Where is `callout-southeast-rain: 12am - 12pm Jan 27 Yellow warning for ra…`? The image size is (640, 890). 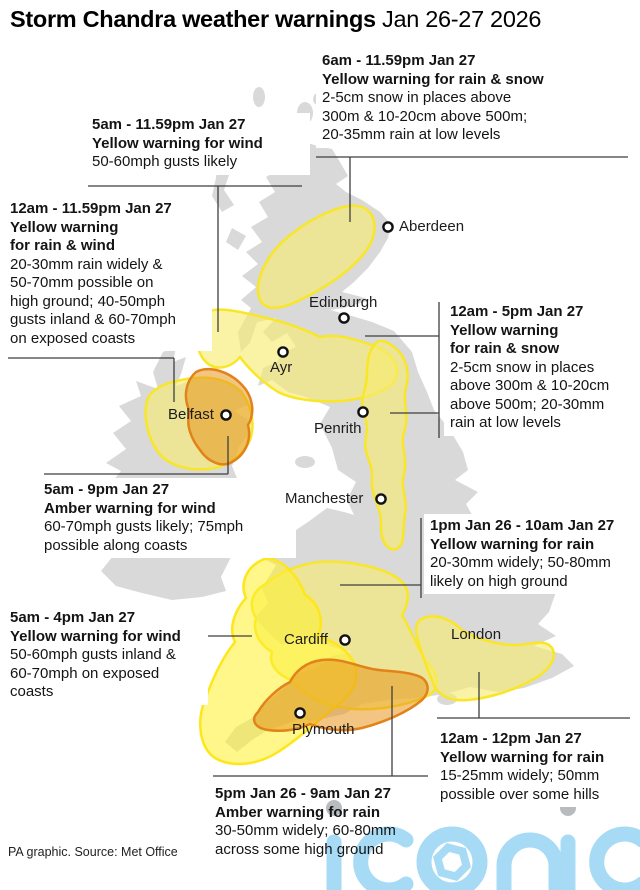 callout-southeast-rain: 12am - 12pm Jan 27 Yellow warning for ra… is located at coordinates (537, 767).